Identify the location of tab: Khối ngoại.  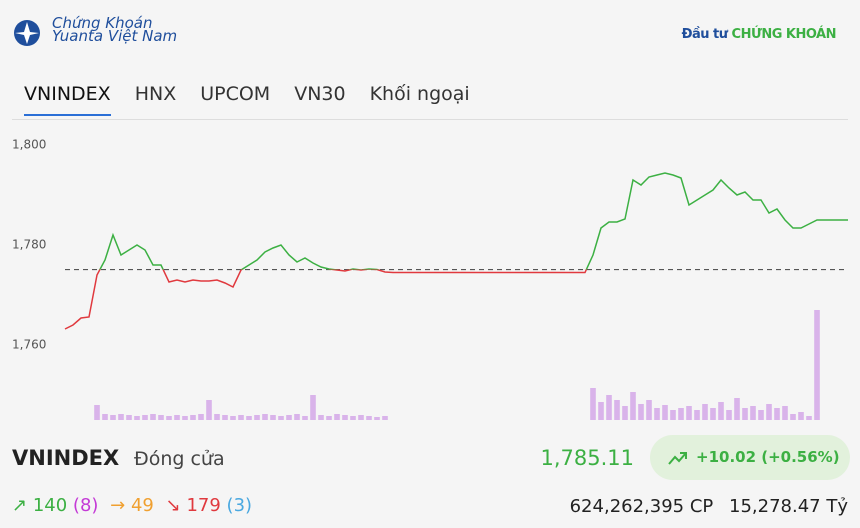
(419, 94).